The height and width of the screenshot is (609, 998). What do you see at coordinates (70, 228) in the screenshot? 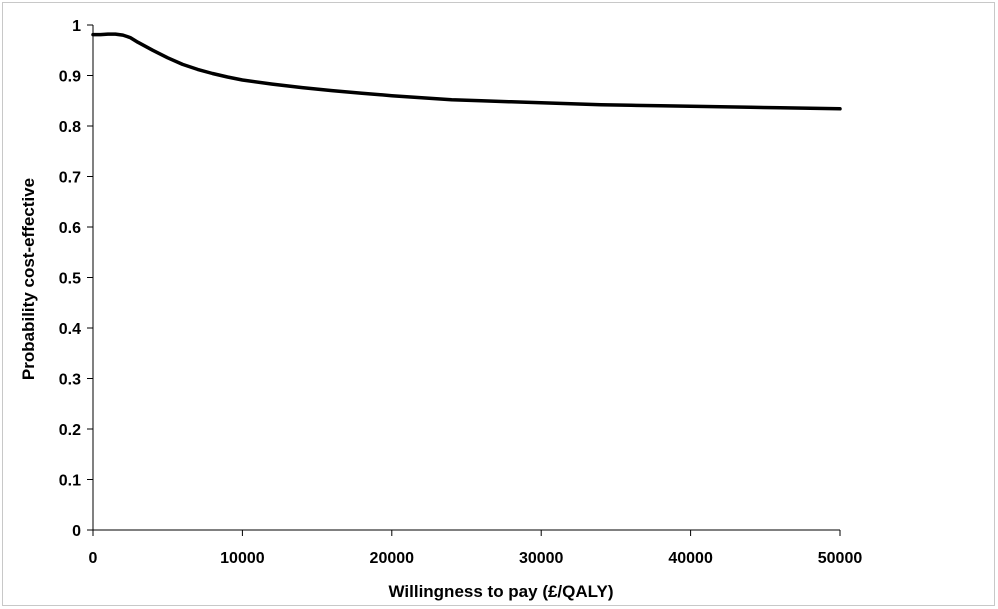
I see `y-tick-label: 0.6` at bounding box center [70, 228].